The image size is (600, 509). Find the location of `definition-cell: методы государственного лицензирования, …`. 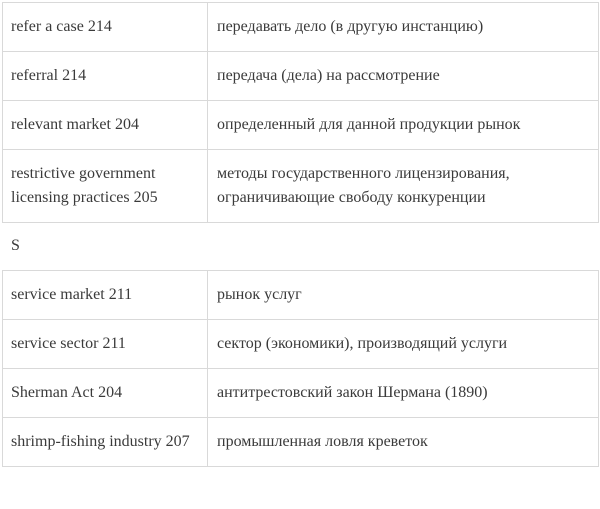

definition-cell: методы государственного лицензирования, … is located at coordinates (403, 186).